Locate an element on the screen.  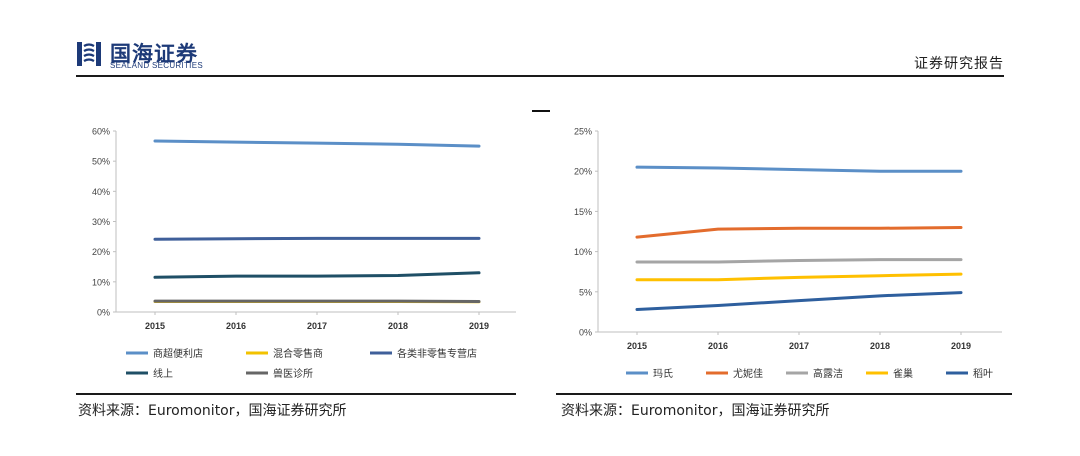
source-divider-left is located at coordinates (296, 394).